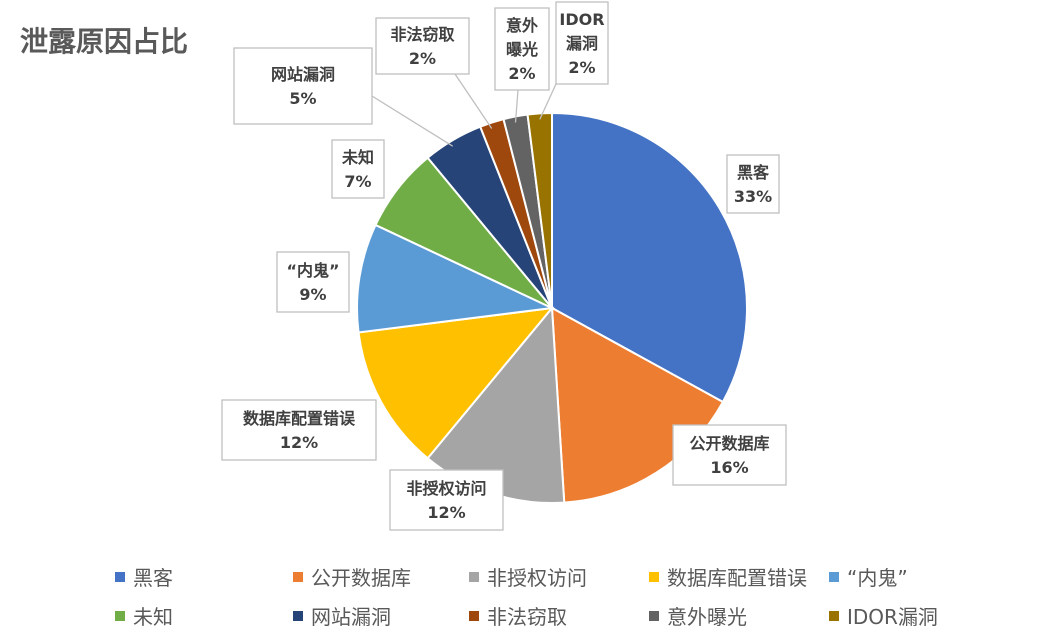 The height and width of the screenshot is (632, 1063). What do you see at coordinates (357, 157) in the screenshot?
I see `data-label-name-5: 未知` at bounding box center [357, 157].